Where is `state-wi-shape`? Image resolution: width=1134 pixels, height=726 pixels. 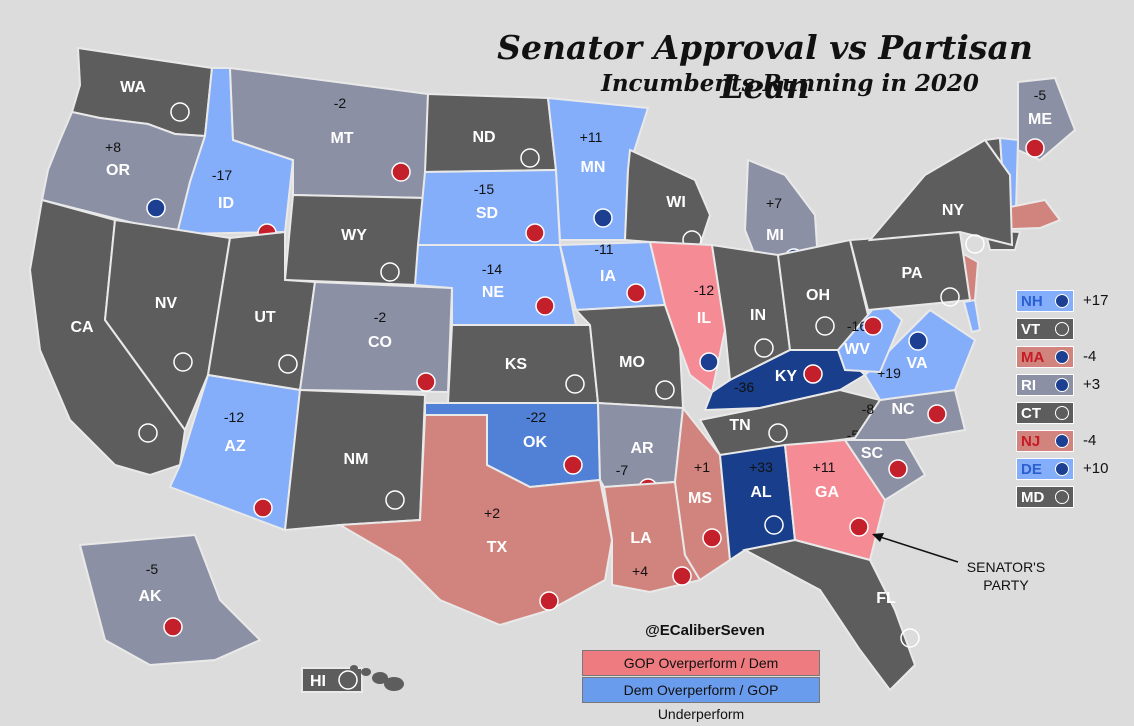 state-wi-shape is located at coordinates (667, 197).